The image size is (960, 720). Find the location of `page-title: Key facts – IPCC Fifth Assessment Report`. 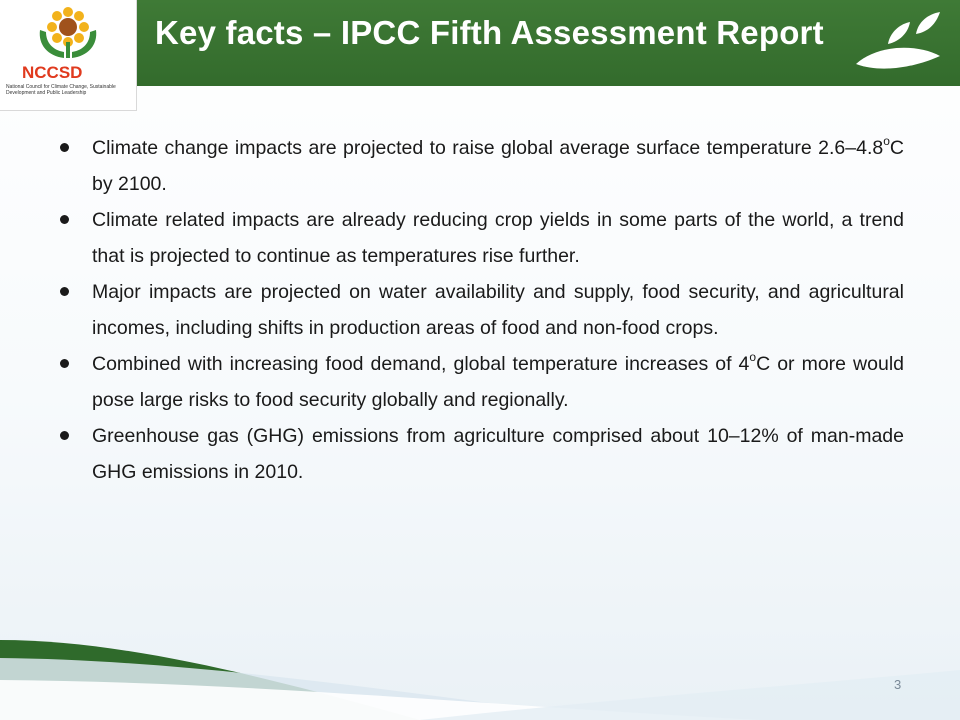

page-title: Key facts – IPCC Fifth Assessment Report is located at coordinates (489, 32).